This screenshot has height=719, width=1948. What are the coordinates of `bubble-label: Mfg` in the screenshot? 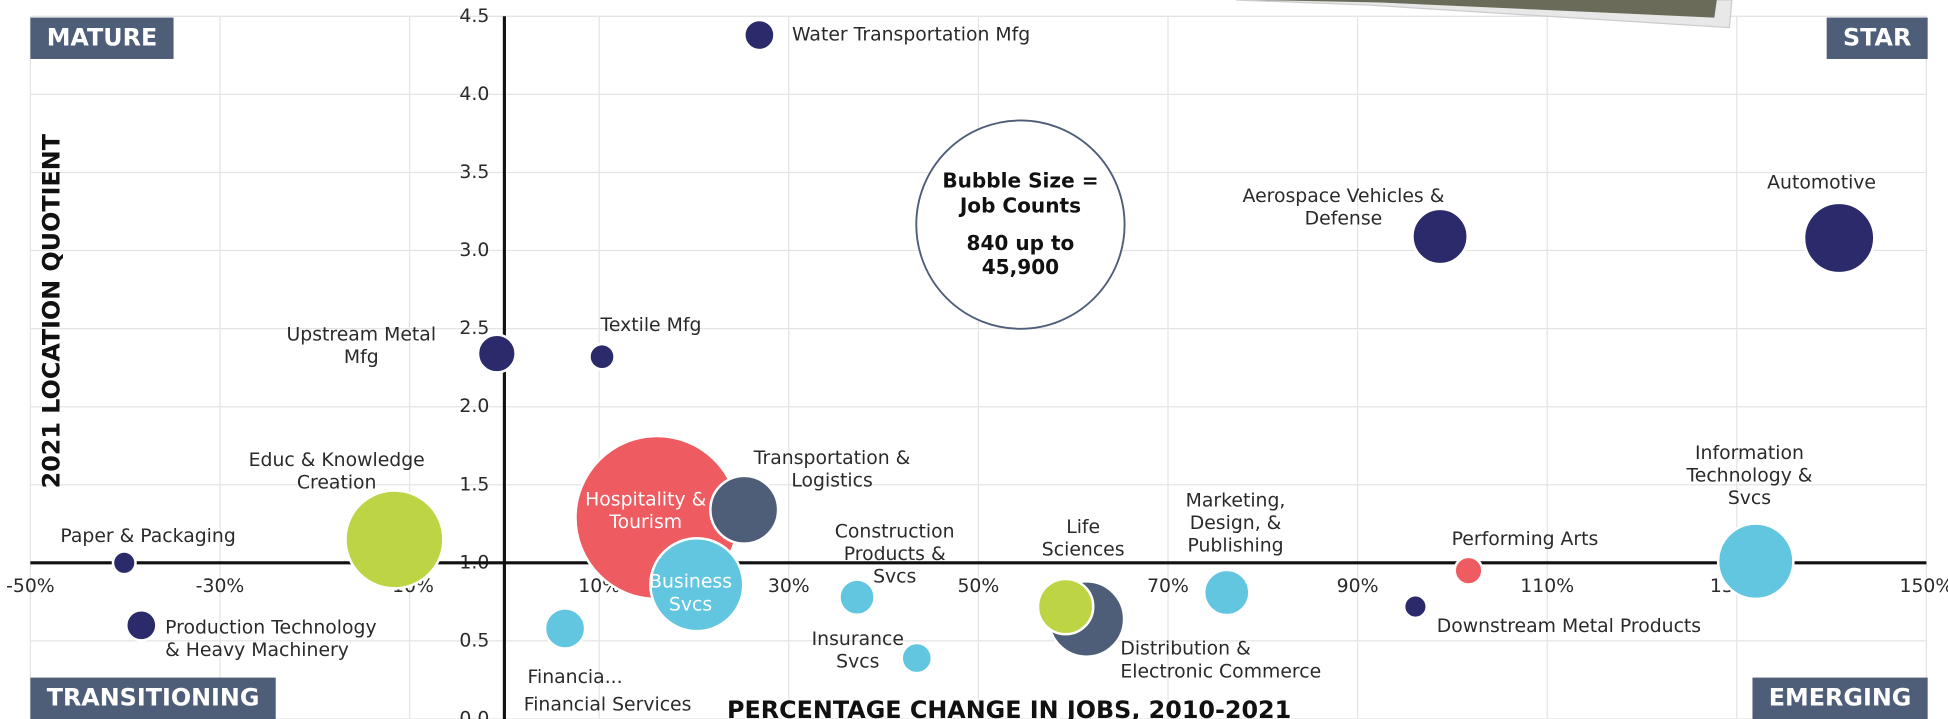 It's located at (361, 357).